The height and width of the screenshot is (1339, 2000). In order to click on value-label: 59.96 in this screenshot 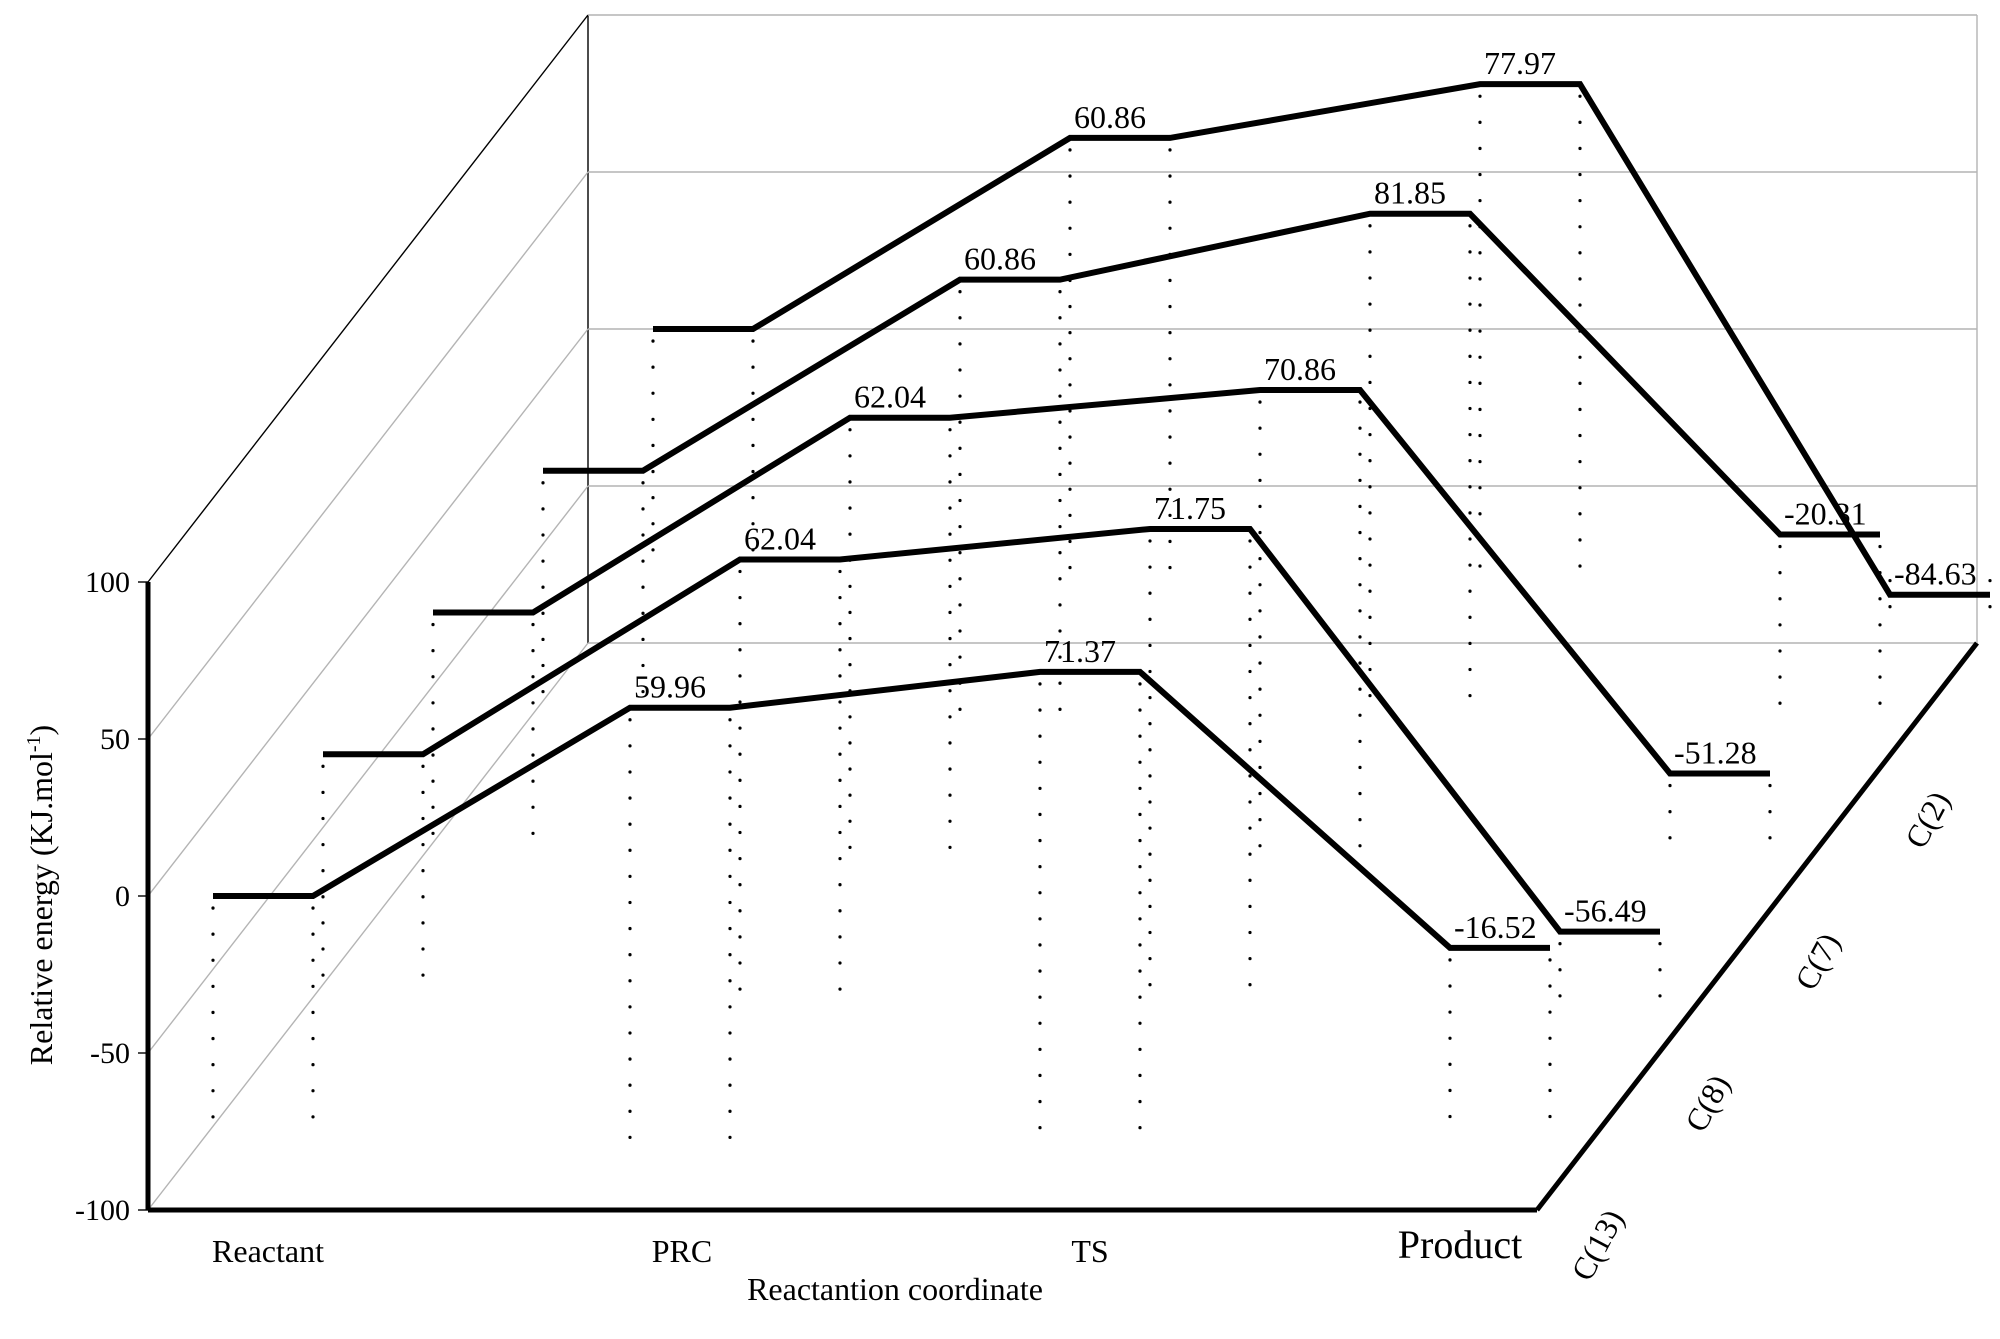, I will do `click(670, 687)`.